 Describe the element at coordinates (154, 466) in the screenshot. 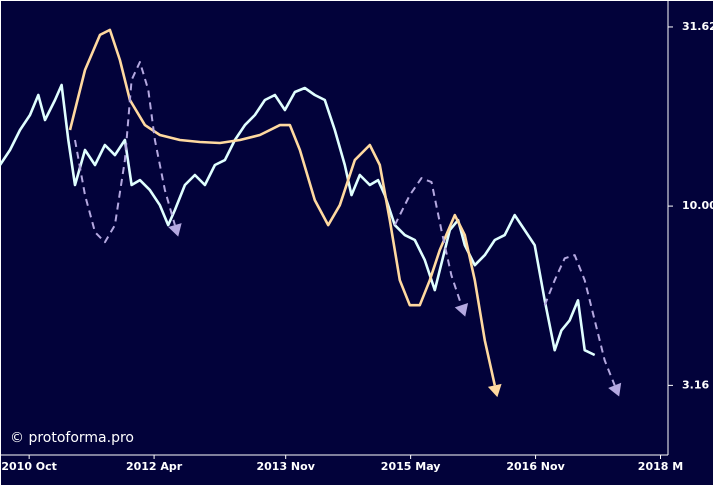

I see `x-tick-label: 2012 Apr` at that location.